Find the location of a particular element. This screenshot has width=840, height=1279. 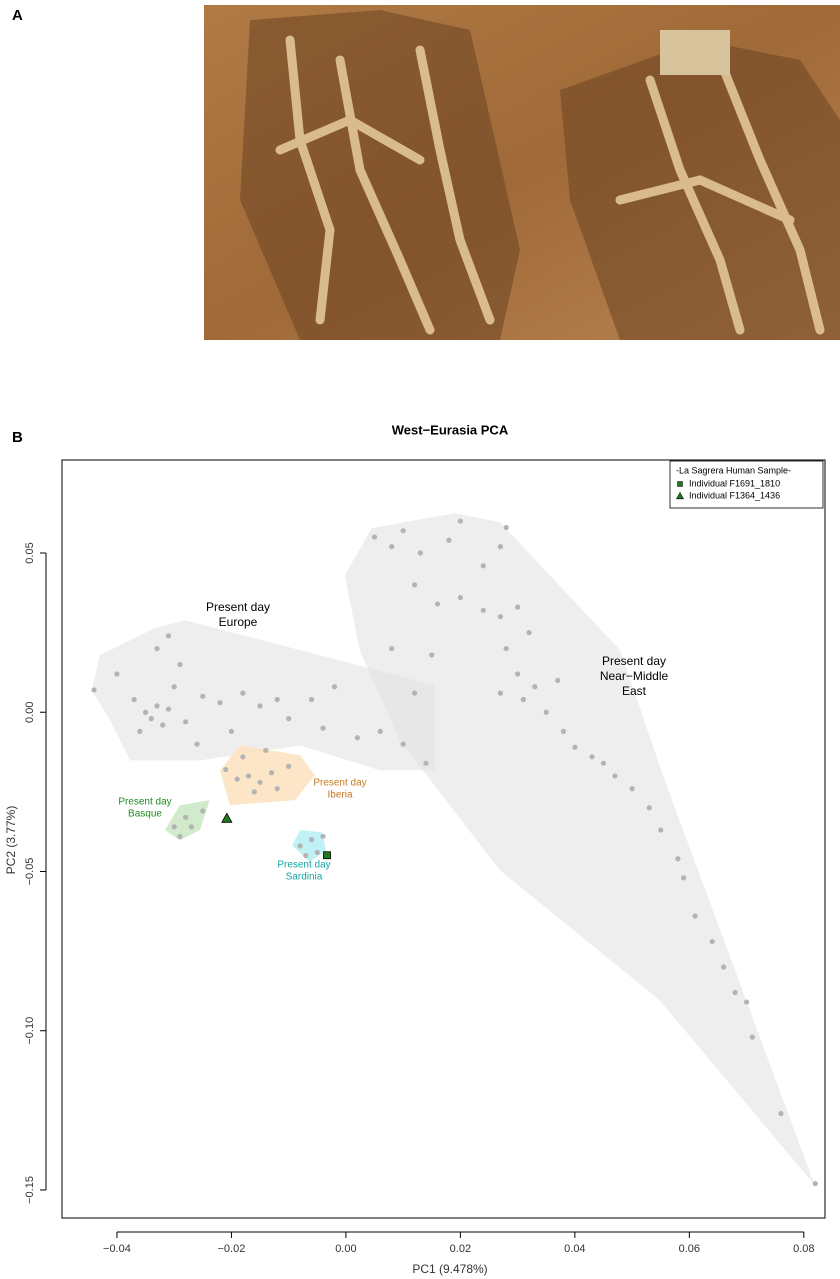

individual-point is located at coordinates (227, 817).